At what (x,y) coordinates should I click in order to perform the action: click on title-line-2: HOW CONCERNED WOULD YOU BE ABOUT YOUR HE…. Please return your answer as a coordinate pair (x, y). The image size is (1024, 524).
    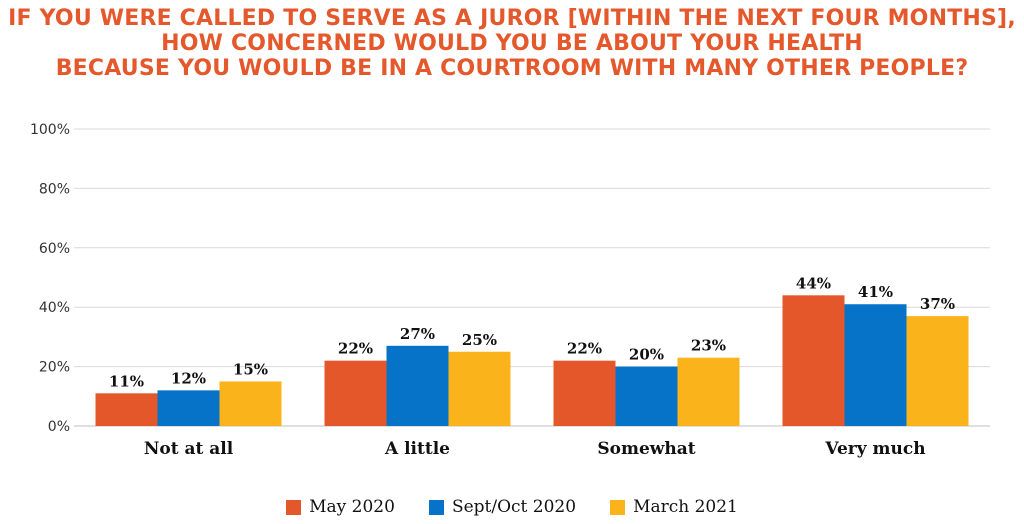
    Looking at the image, I should click on (512, 43).